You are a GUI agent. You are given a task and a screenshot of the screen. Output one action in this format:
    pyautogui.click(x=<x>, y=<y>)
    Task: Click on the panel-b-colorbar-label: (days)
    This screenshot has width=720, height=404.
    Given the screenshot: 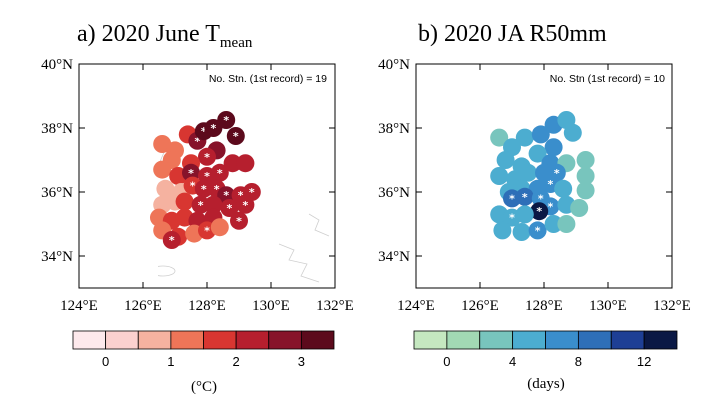 What is the action you would take?
    pyautogui.click(x=546, y=384)
    